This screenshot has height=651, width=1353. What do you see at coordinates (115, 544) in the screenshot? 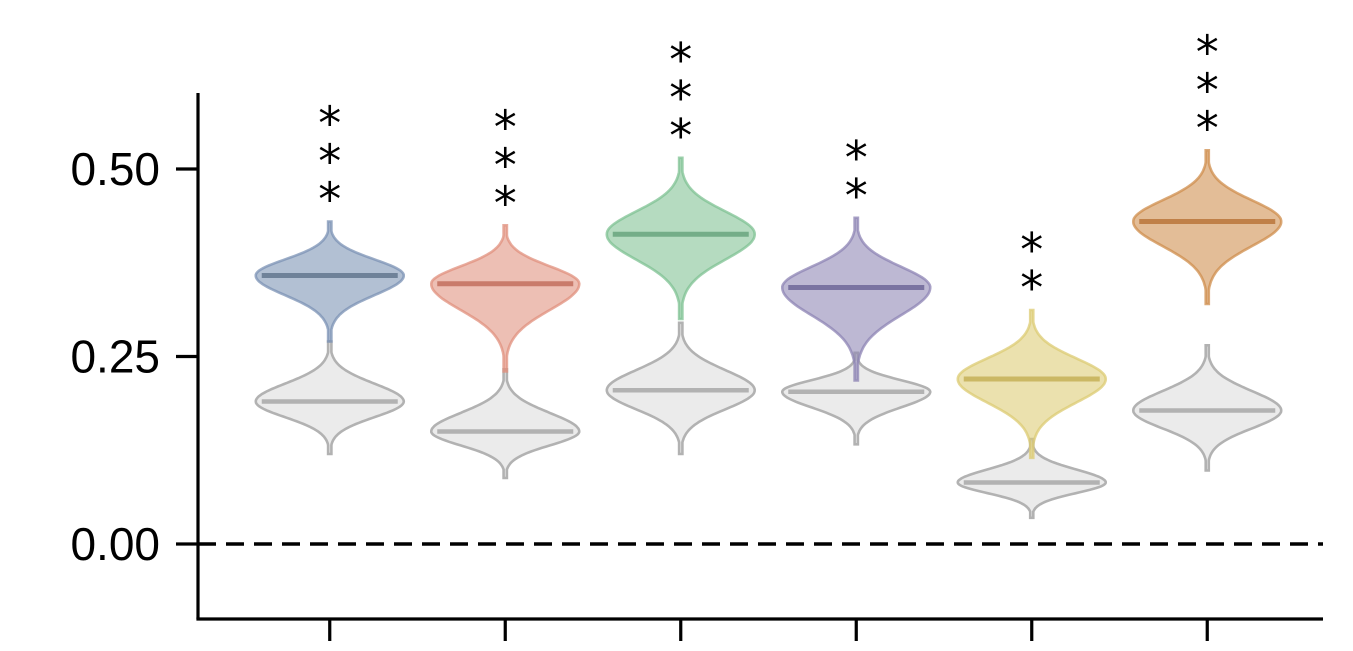
I see `y-tick-label: 0.00` at bounding box center [115, 544].